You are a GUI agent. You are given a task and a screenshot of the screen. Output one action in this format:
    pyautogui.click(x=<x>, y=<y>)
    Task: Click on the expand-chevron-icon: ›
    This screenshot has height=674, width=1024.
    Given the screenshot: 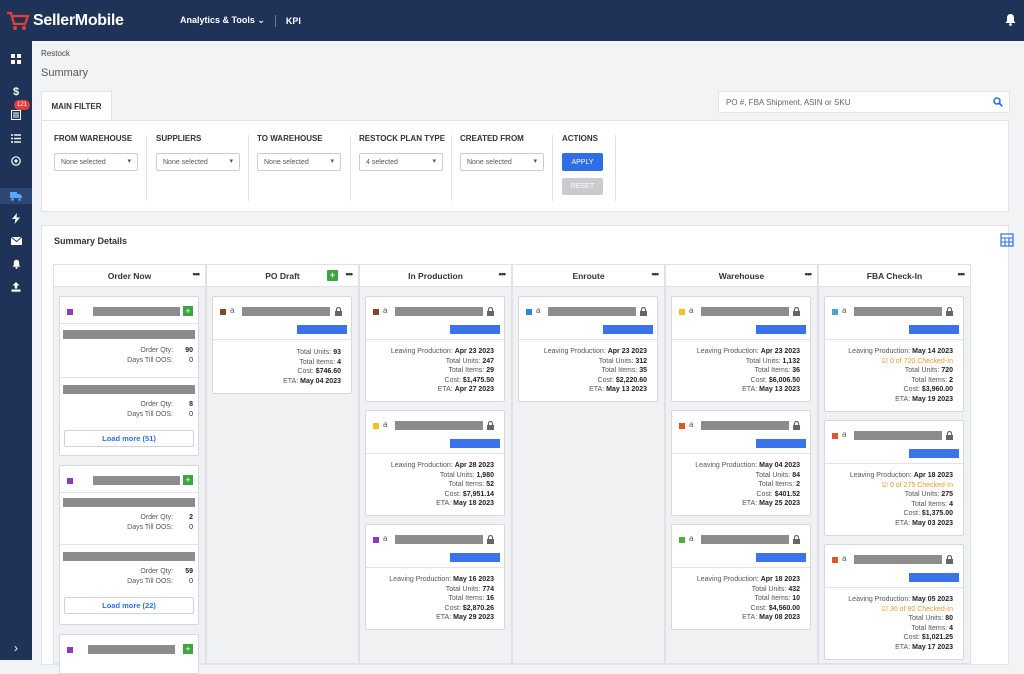 What is the action you would take?
    pyautogui.click(x=16, y=648)
    